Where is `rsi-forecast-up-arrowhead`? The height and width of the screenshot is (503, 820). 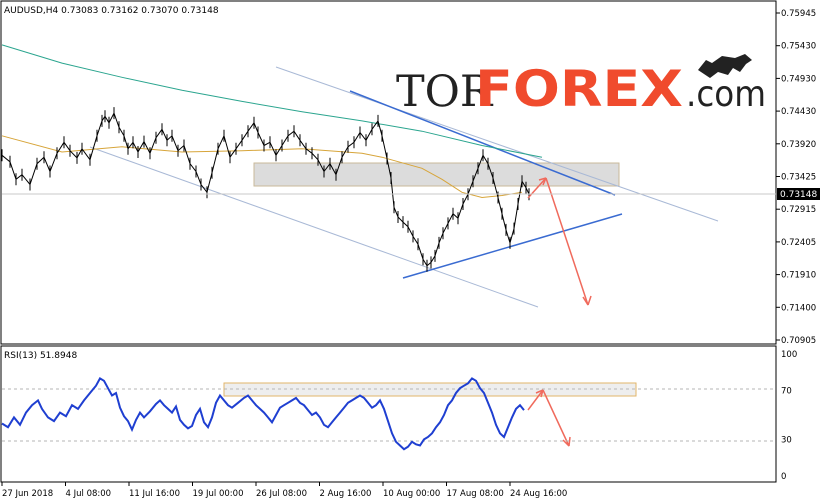
rsi-forecast-up-arrowhead is located at coordinates (539, 393).